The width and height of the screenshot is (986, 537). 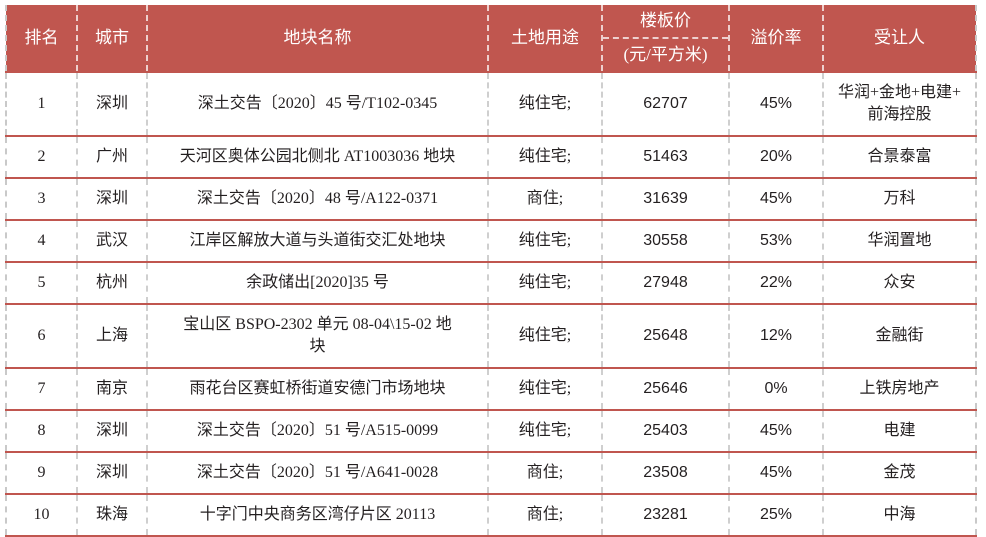 What do you see at coordinates (112, 282) in the screenshot?
I see `cell-city: 杭州` at bounding box center [112, 282].